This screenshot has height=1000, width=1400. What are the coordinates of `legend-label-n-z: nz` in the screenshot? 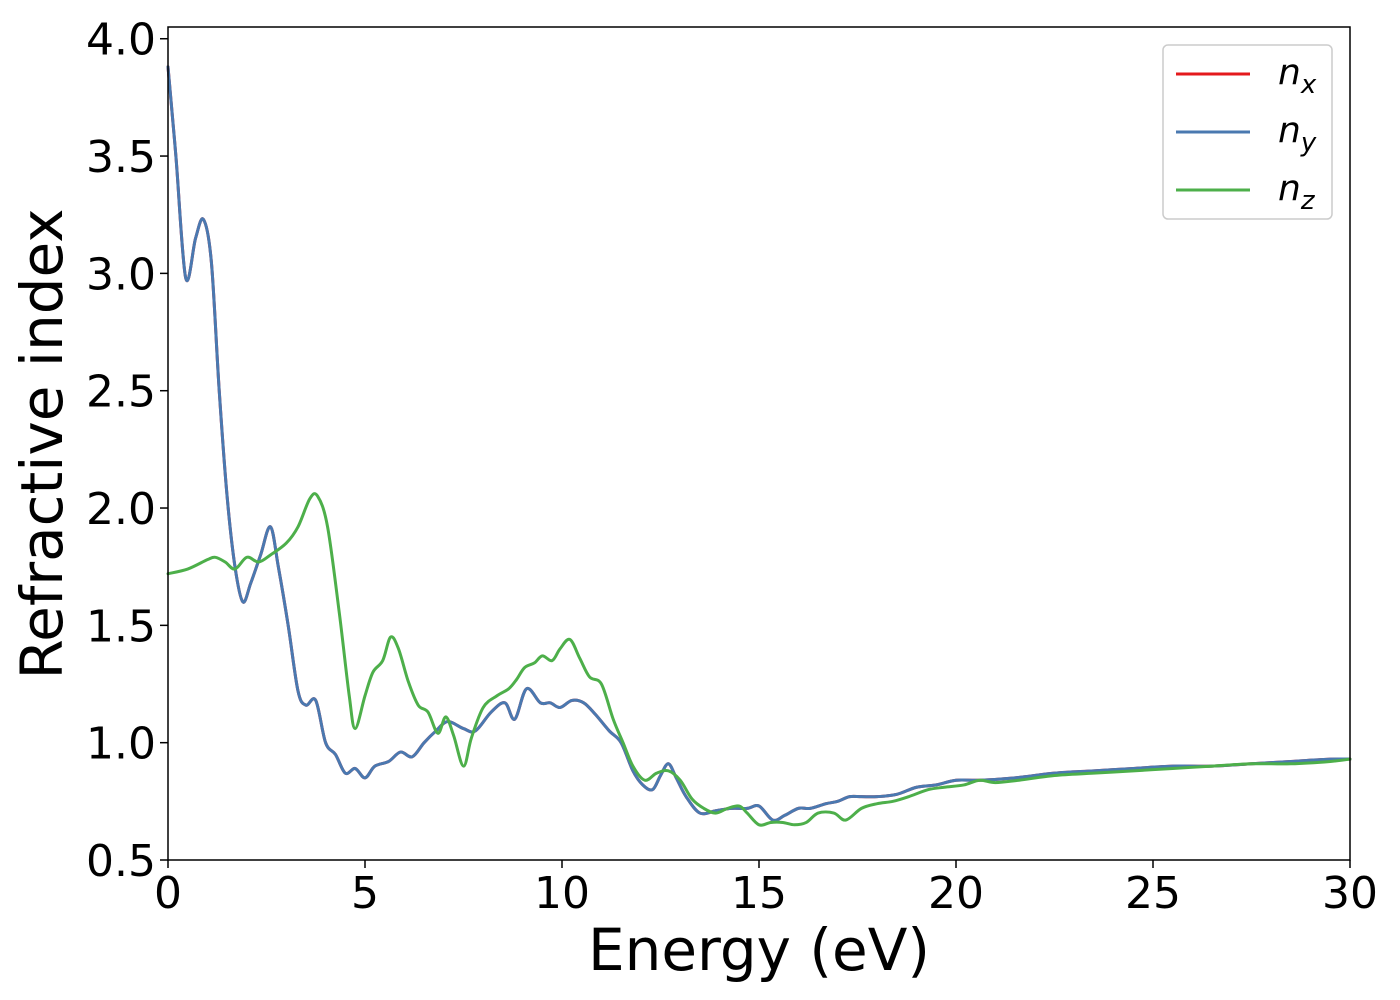 It's located at (1297, 192).